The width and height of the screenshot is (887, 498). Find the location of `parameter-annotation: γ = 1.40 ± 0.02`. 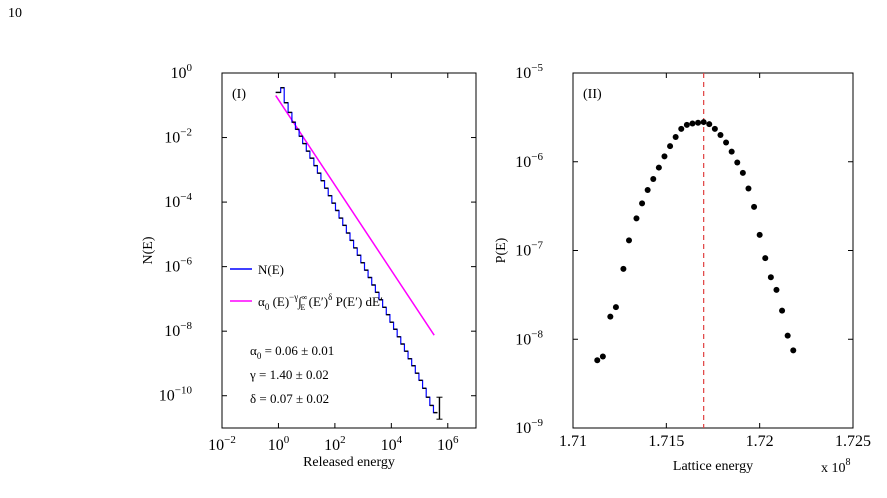

parameter-annotation: γ = 1.40 ± 0.02 is located at coordinates (289, 374).